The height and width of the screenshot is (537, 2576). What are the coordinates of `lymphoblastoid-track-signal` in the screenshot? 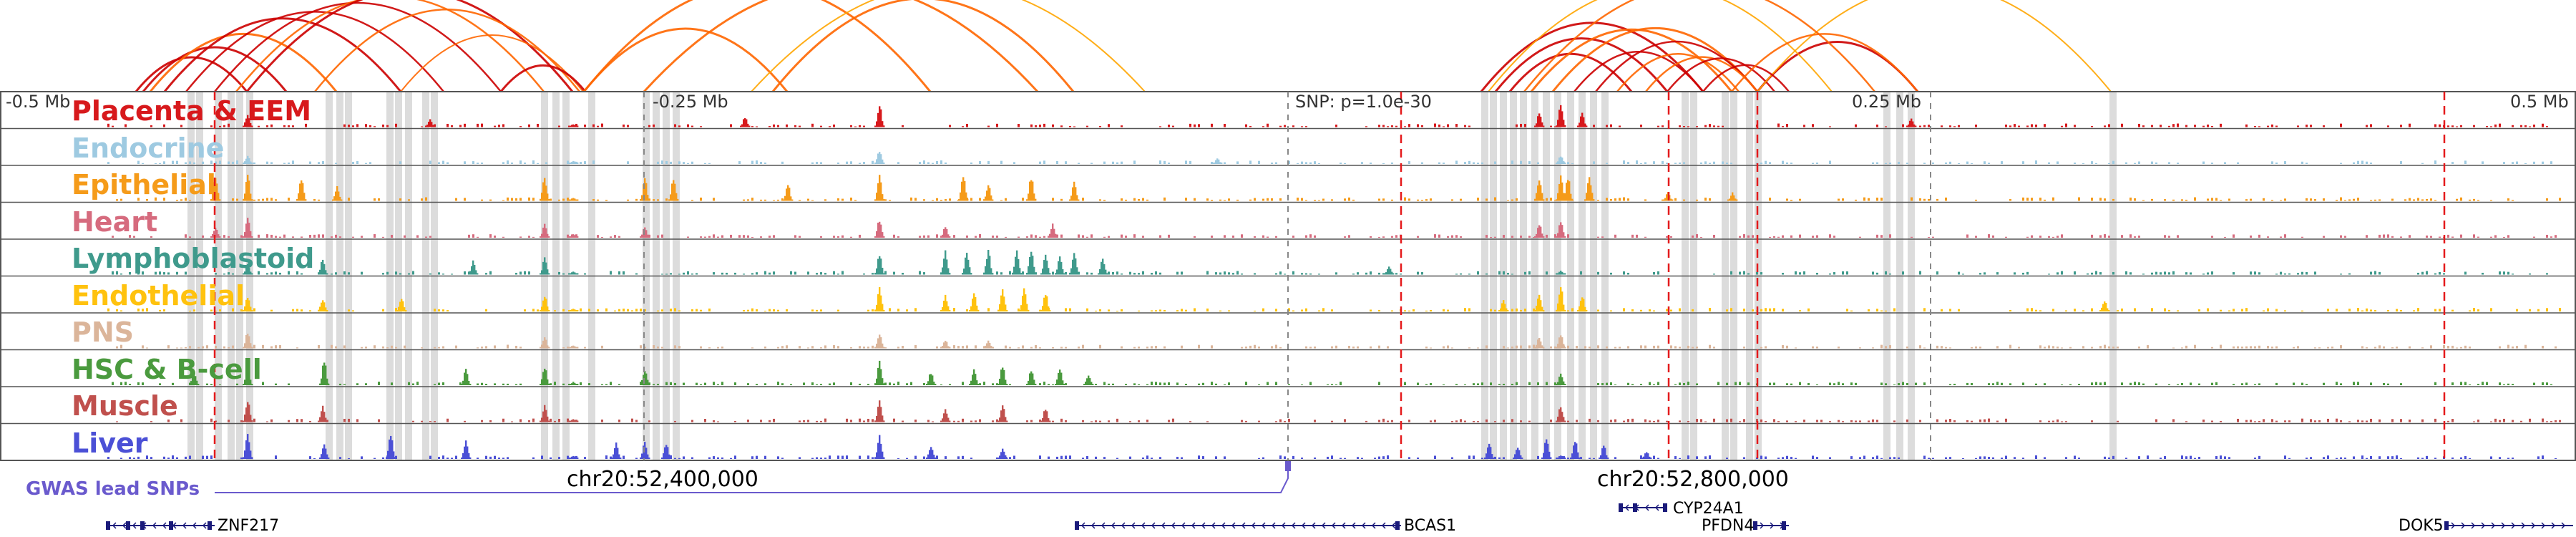 It's located at (1330, 262).